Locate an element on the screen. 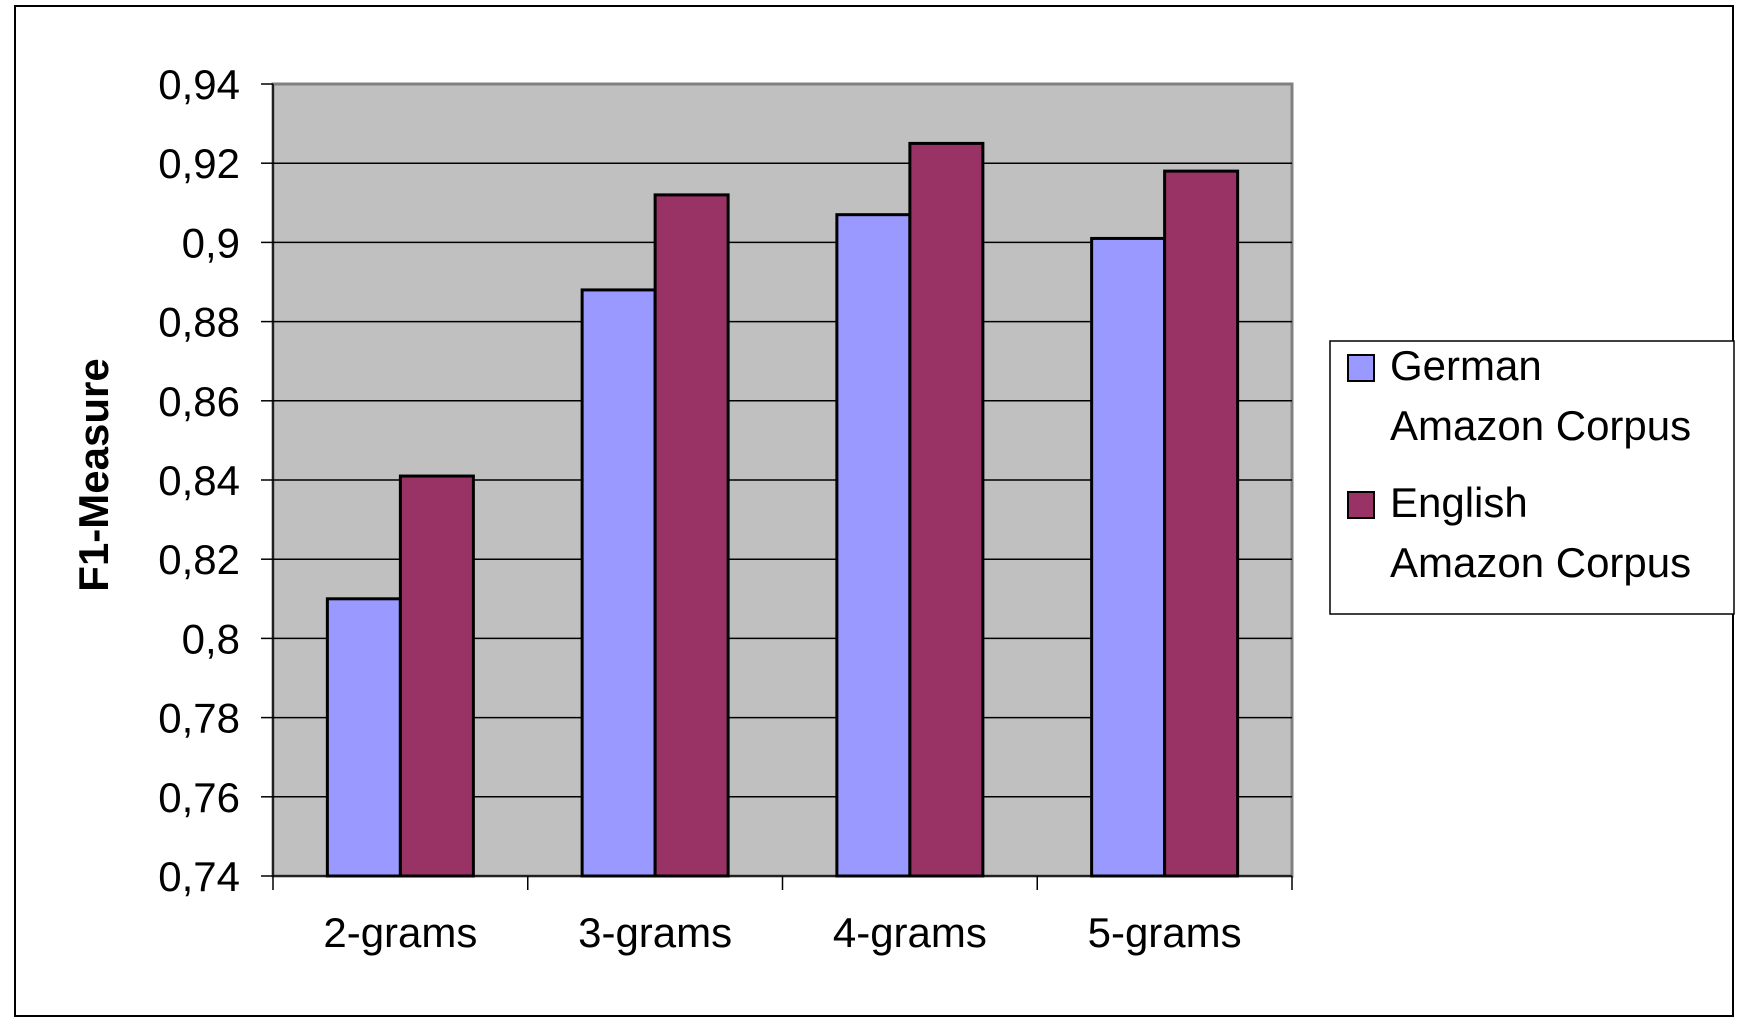 Image resolution: width=1738 pixels, height=1026 pixels. legend-box is located at coordinates (1532, 477).